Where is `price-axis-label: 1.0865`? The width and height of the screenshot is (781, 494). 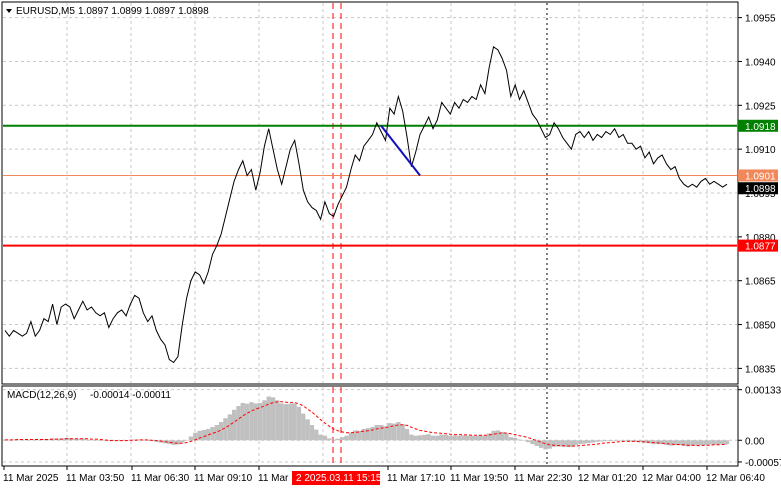 price-axis-label: 1.0865 is located at coordinates (760, 282).